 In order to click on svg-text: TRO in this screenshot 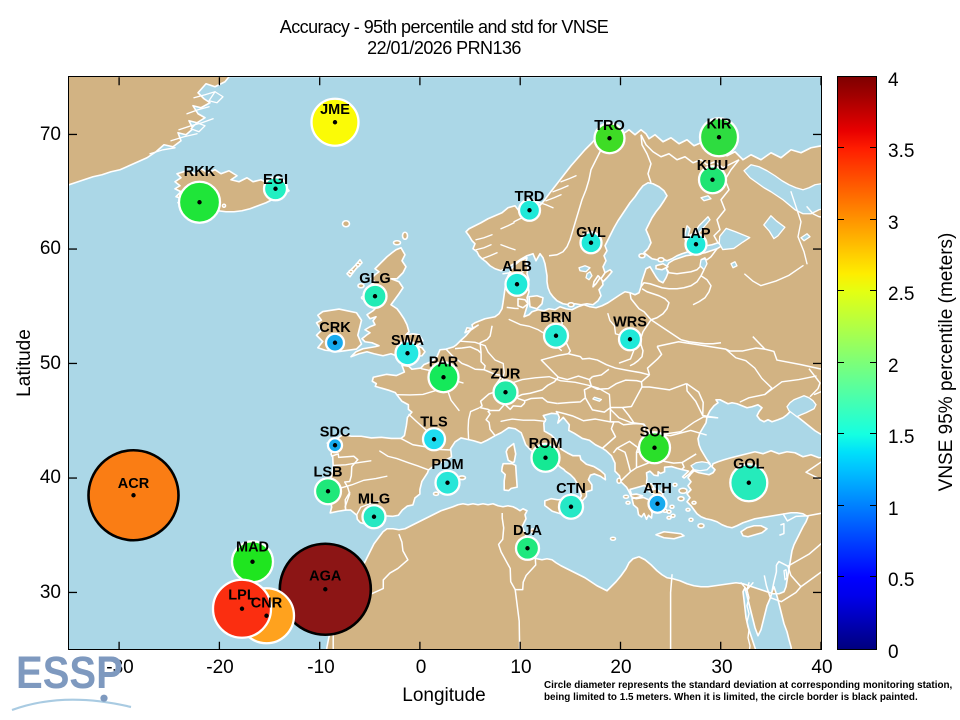, I will do `click(609, 125)`.